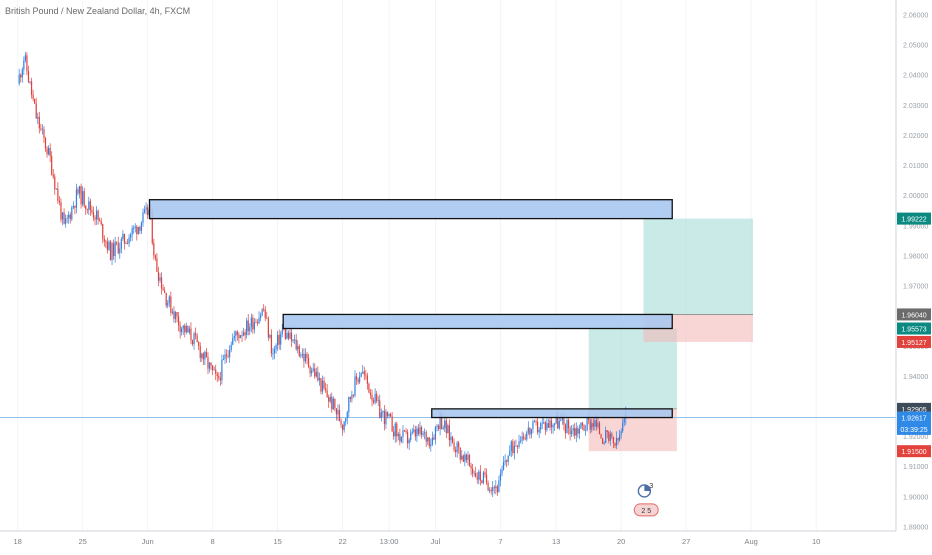  Describe the element at coordinates (915, 196) in the screenshot. I see `price-tick-label: 2.00000` at that location.